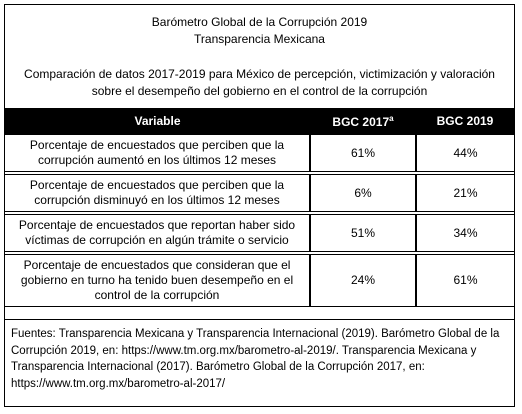 The width and height of the screenshot is (522, 414). I want to click on value-cell: 21%, so click(465, 193).